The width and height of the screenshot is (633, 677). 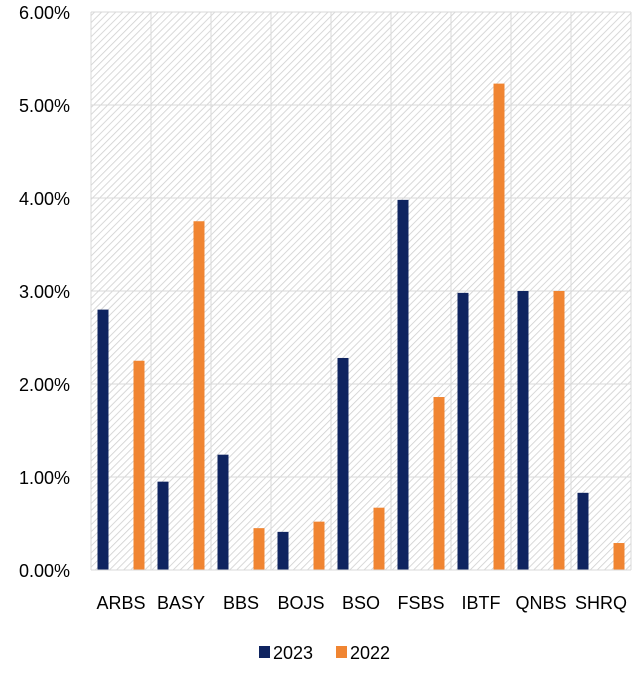 What do you see at coordinates (361, 591) in the screenshot?
I see `x-axis: ARBS BASY BBS BOJS BSO FSBS IBTF QNBS SHRQ` at bounding box center [361, 591].